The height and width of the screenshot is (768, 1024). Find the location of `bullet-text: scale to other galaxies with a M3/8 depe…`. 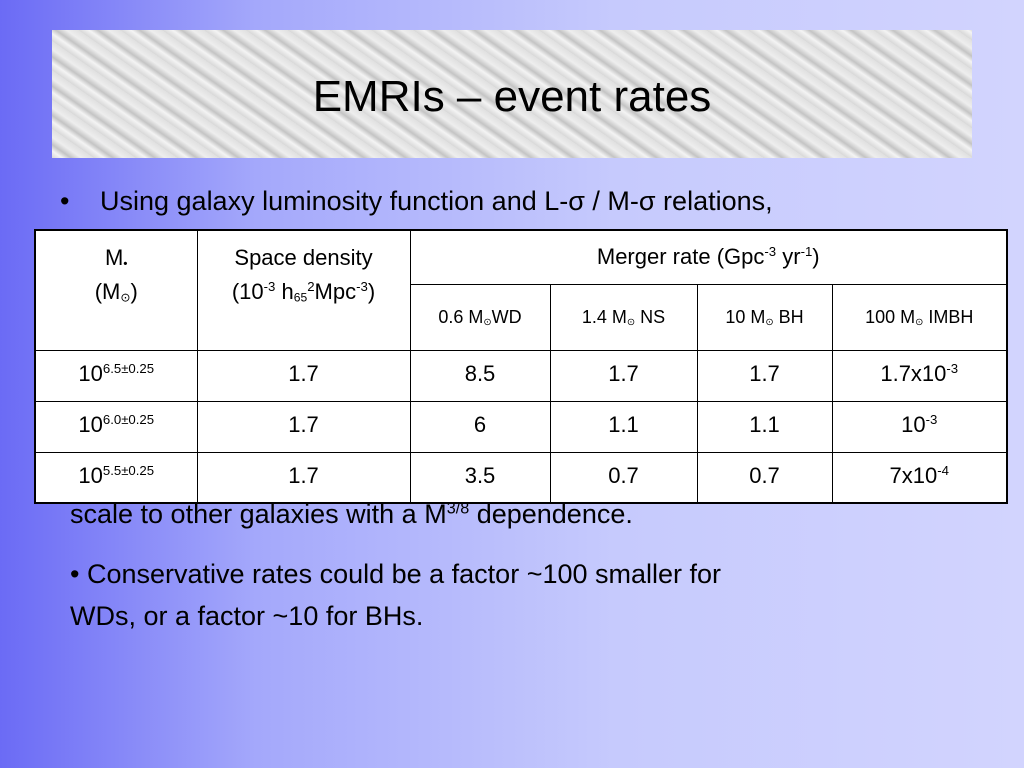

bullet-text: scale to other galaxies with a M3/8 depe… is located at coordinates (351, 514).